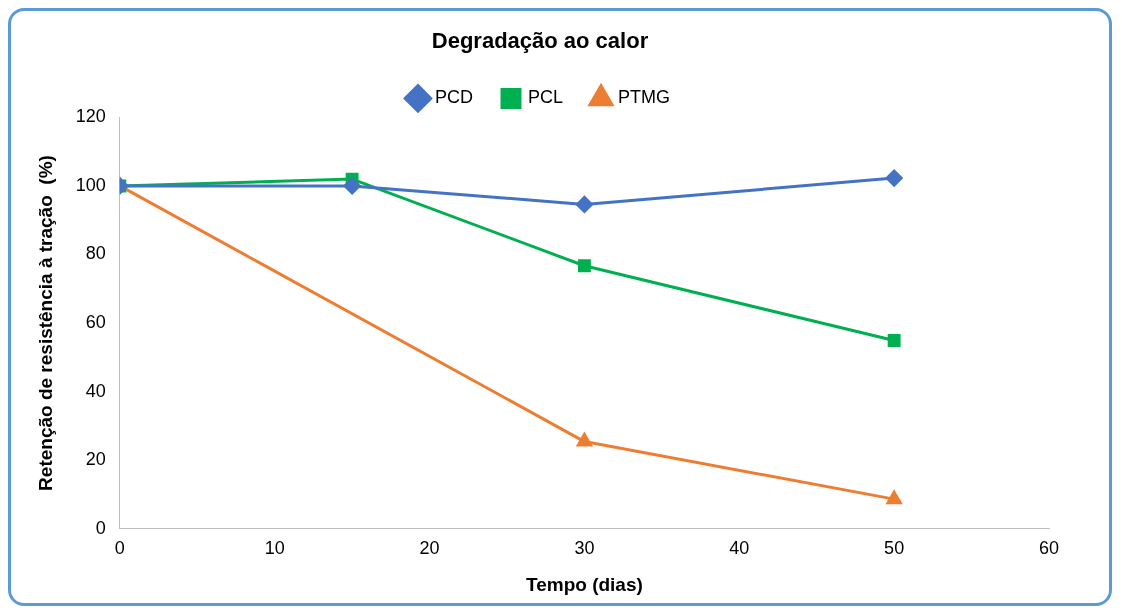  What do you see at coordinates (894, 548) in the screenshot?
I see `x-tick-label: 50` at bounding box center [894, 548].